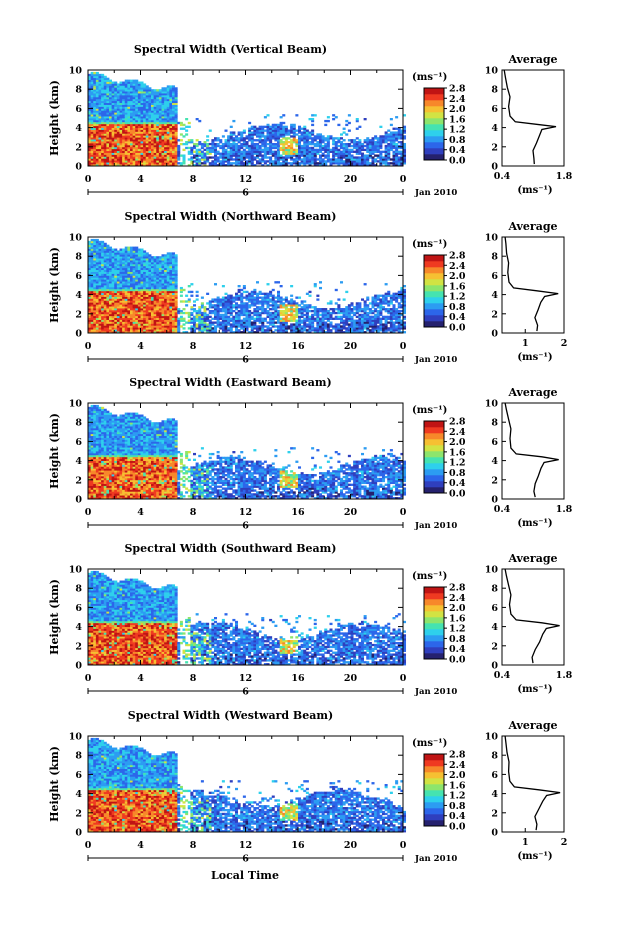  Describe the element at coordinates (245, 193) in the screenshot. I see `day-label: 6` at that location.